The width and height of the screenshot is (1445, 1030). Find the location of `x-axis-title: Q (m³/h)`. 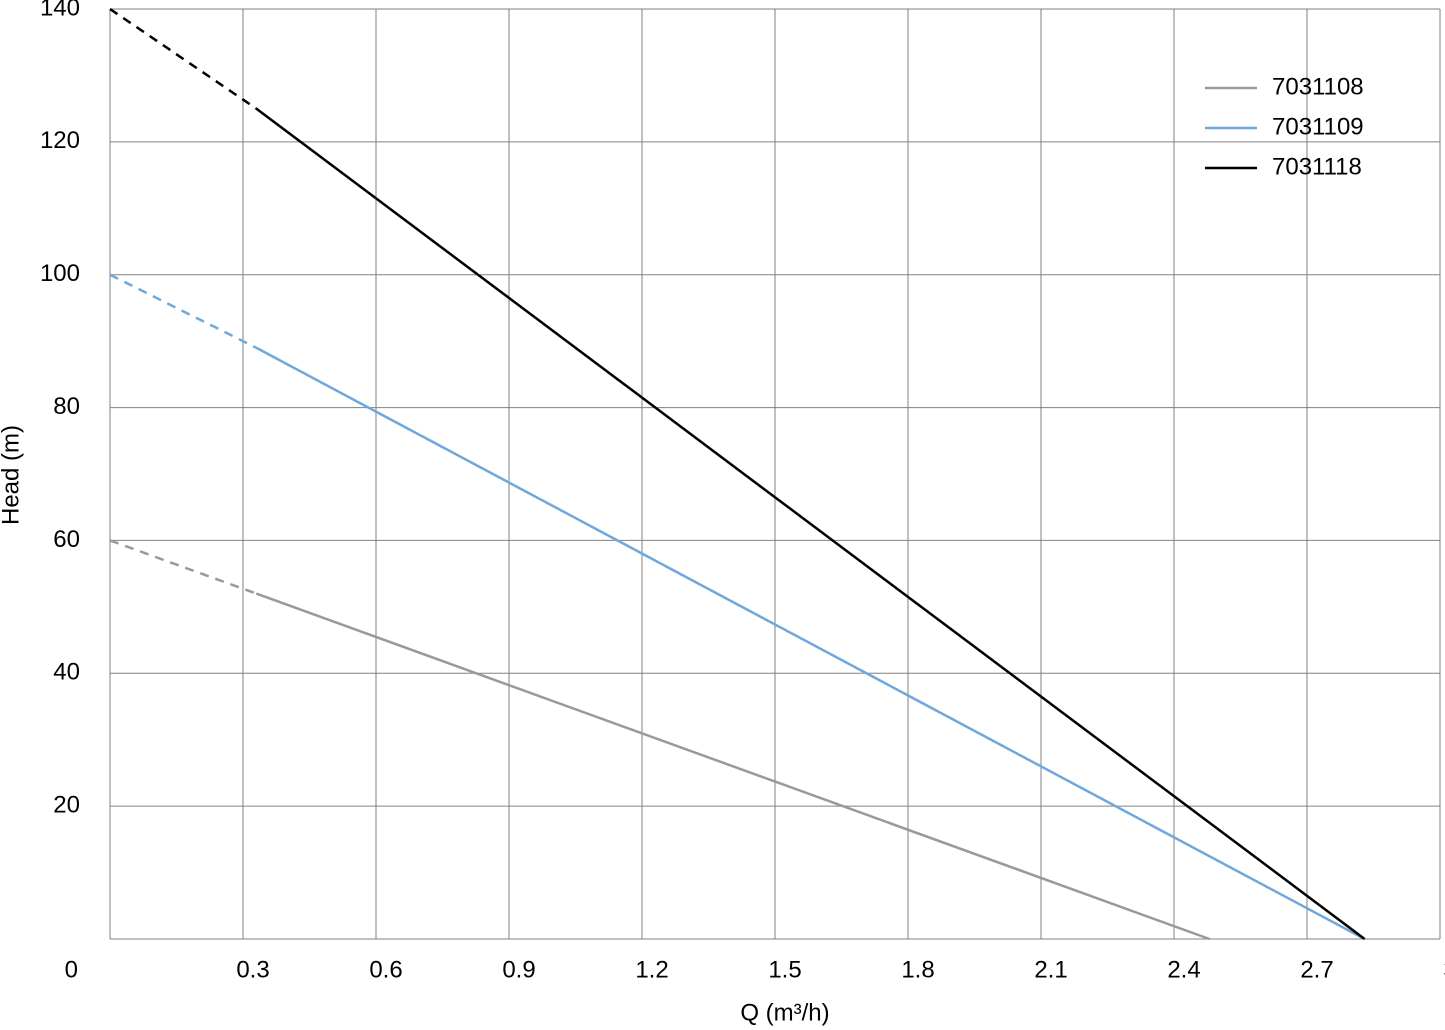

x-axis-title: Q (m³/h) is located at coordinates (784, 1012).